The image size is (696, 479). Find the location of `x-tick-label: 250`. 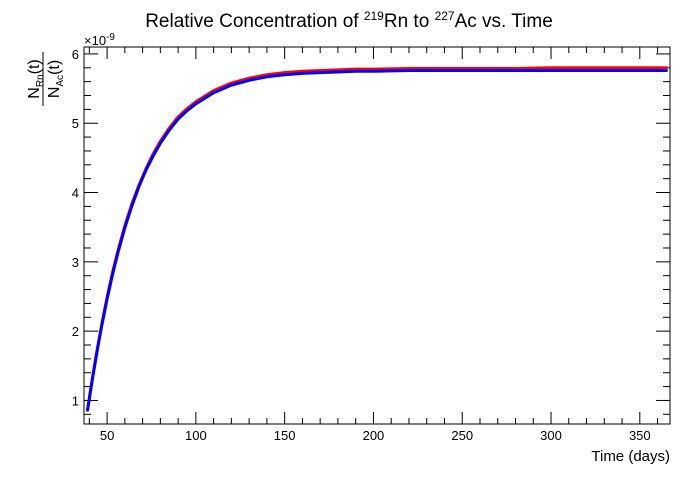

x-tick-label: 250 is located at coordinates (462, 435).